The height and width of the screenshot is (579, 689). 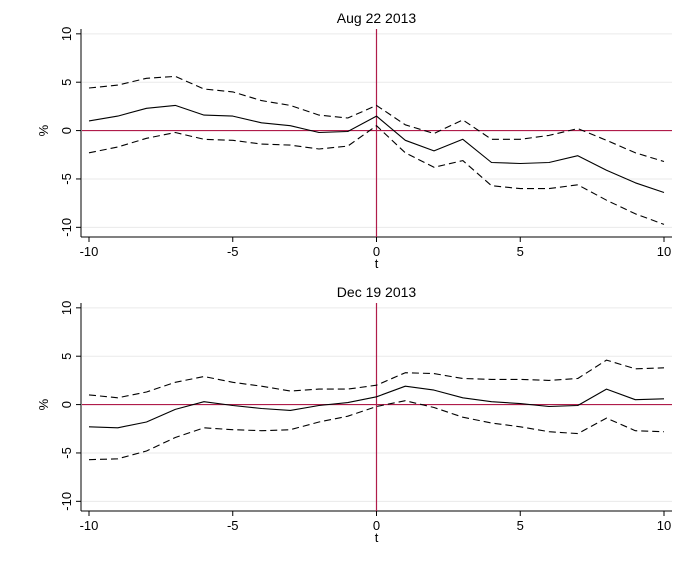 I want to click on chart-title: Aug 22 2013, so click(x=377, y=18).